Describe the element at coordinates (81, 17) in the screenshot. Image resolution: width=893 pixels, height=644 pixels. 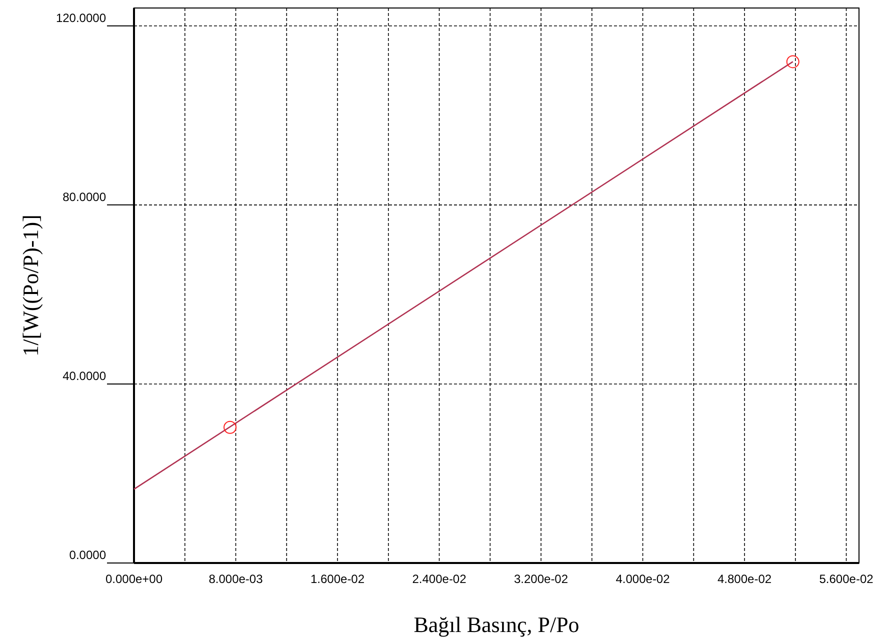
I see `y-tick-label: 120.0000` at that location.